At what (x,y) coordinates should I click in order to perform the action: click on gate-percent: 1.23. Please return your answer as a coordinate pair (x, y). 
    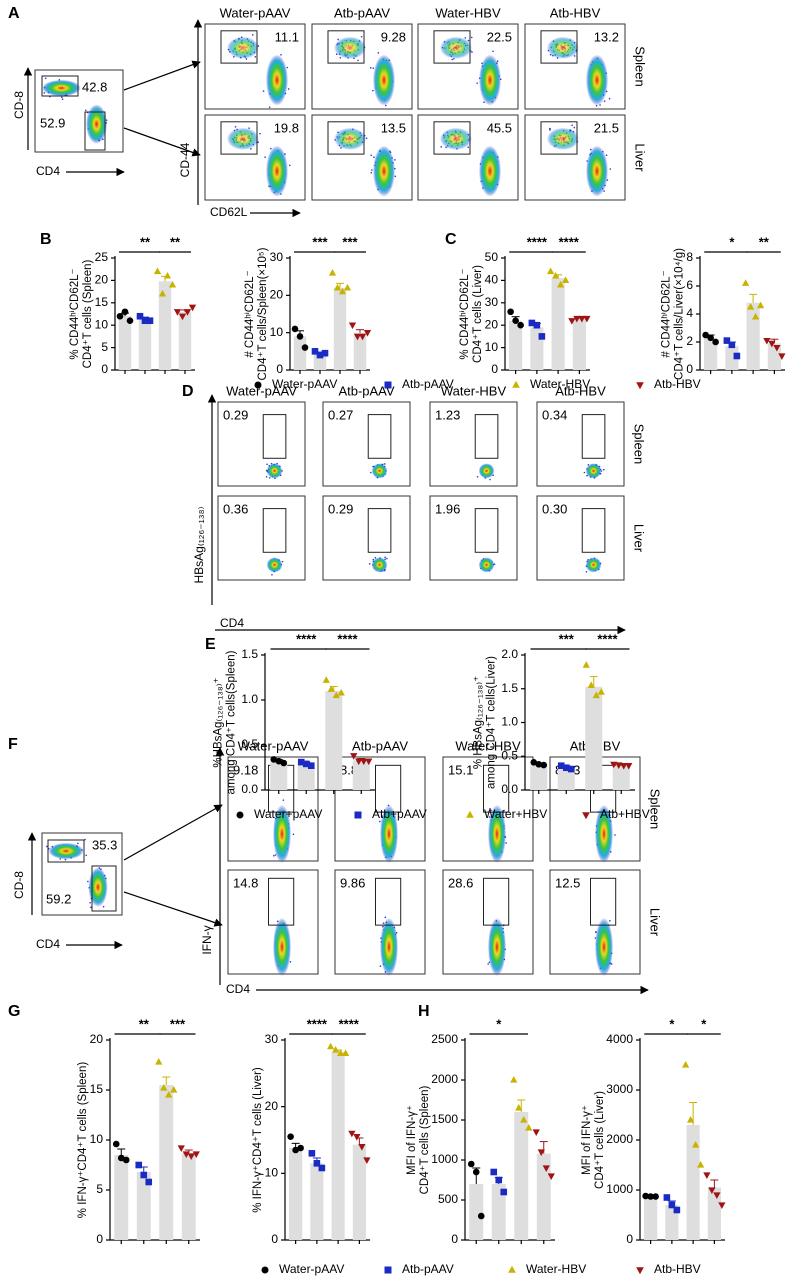
    Looking at the image, I should click on (447, 414).